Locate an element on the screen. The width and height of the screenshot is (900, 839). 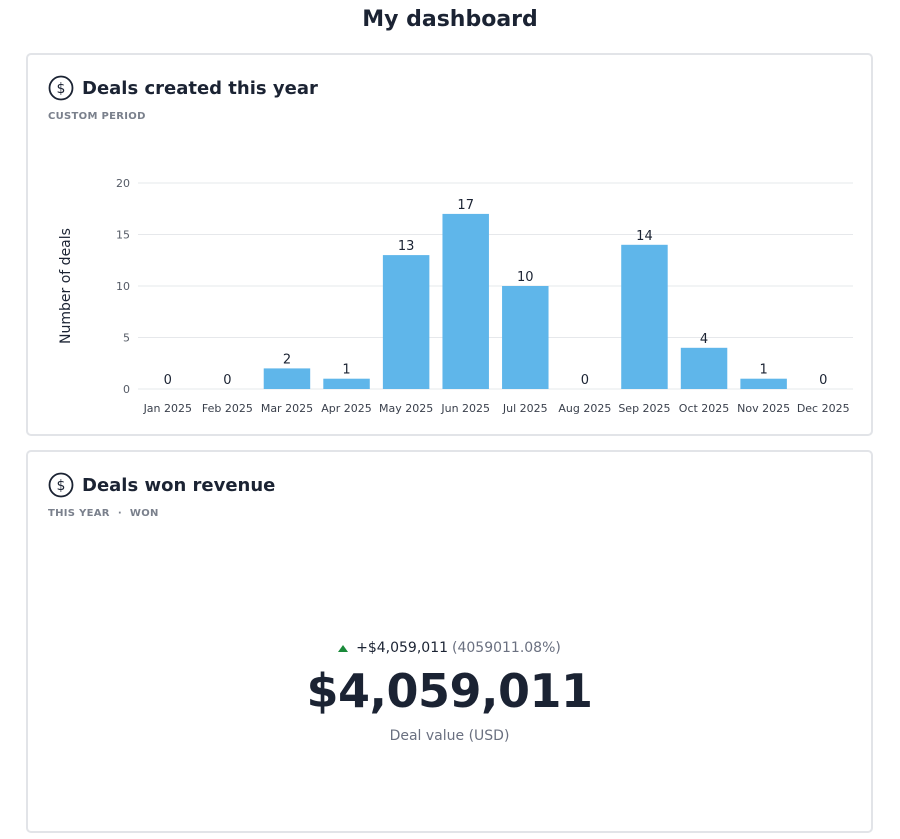
x-tick-label: Jul 2025 is located at coordinates (525, 408).